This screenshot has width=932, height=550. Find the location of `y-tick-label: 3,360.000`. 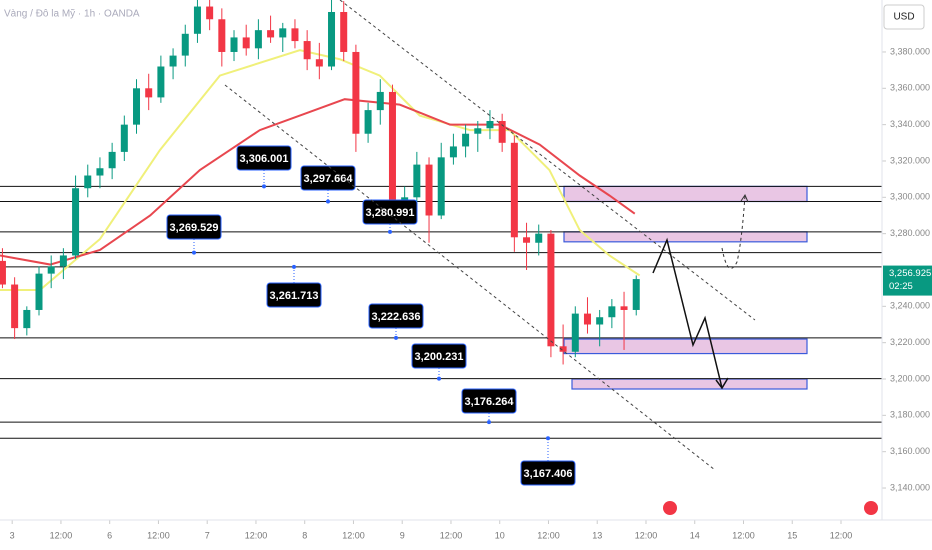

y-tick-label: 3,360.000 is located at coordinates (910, 88).